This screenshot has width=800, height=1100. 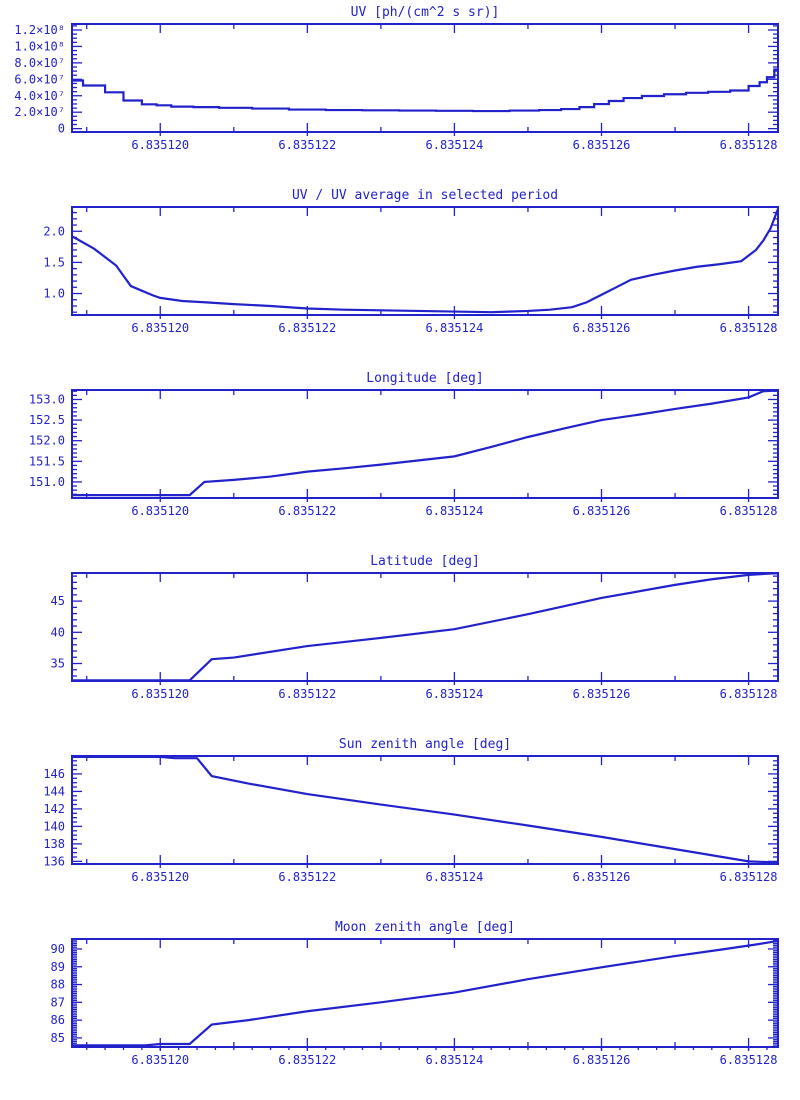 What do you see at coordinates (58, 664) in the screenshot?
I see `y-tick-label: 35` at bounding box center [58, 664].